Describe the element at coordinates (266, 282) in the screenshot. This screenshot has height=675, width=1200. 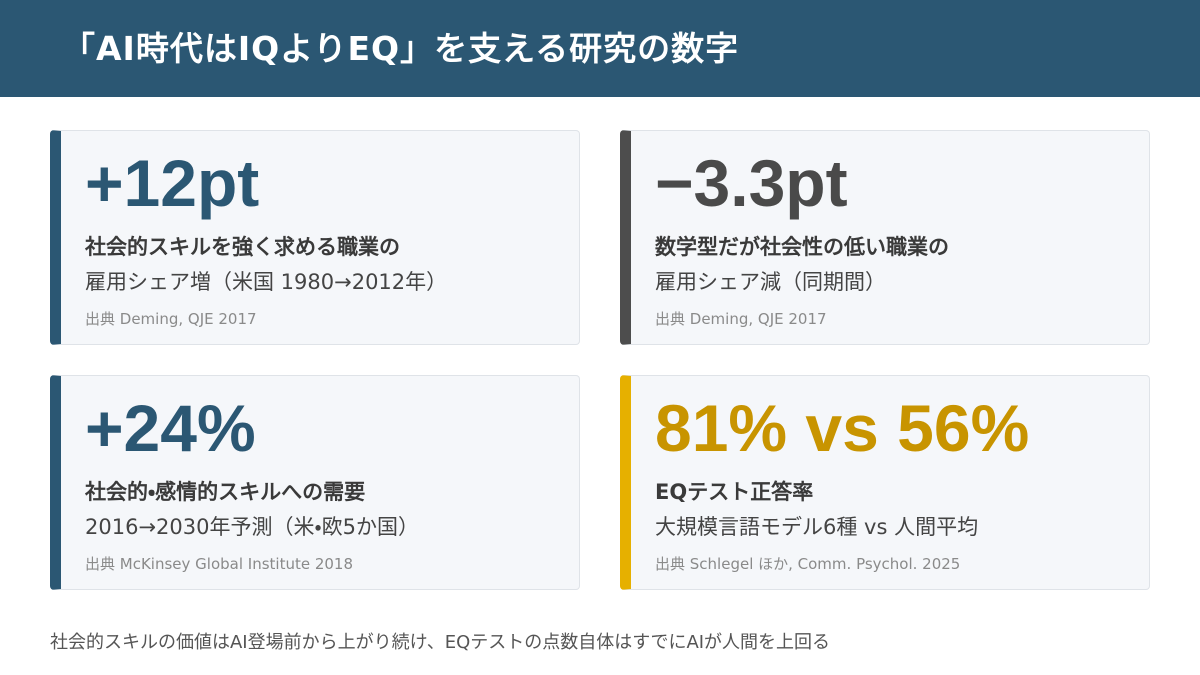
I see `card-subtitle: 雇用シェア増（米国 1980→2012年）` at that location.